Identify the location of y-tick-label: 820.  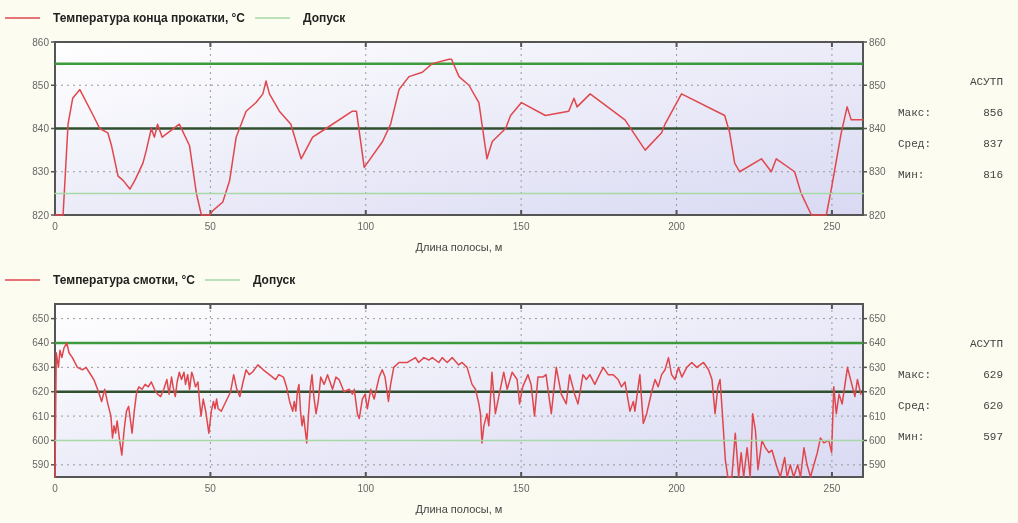
(41, 215).